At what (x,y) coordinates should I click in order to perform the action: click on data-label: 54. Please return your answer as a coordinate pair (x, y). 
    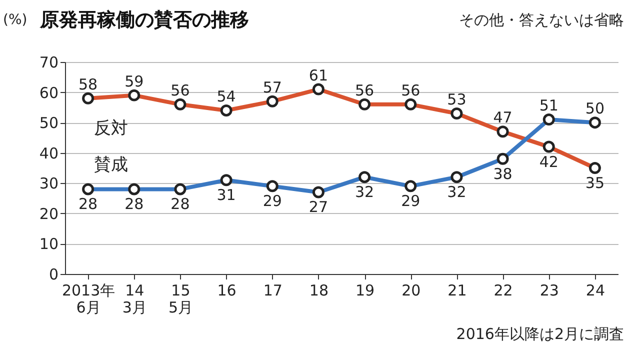
    Looking at the image, I should click on (226, 96).